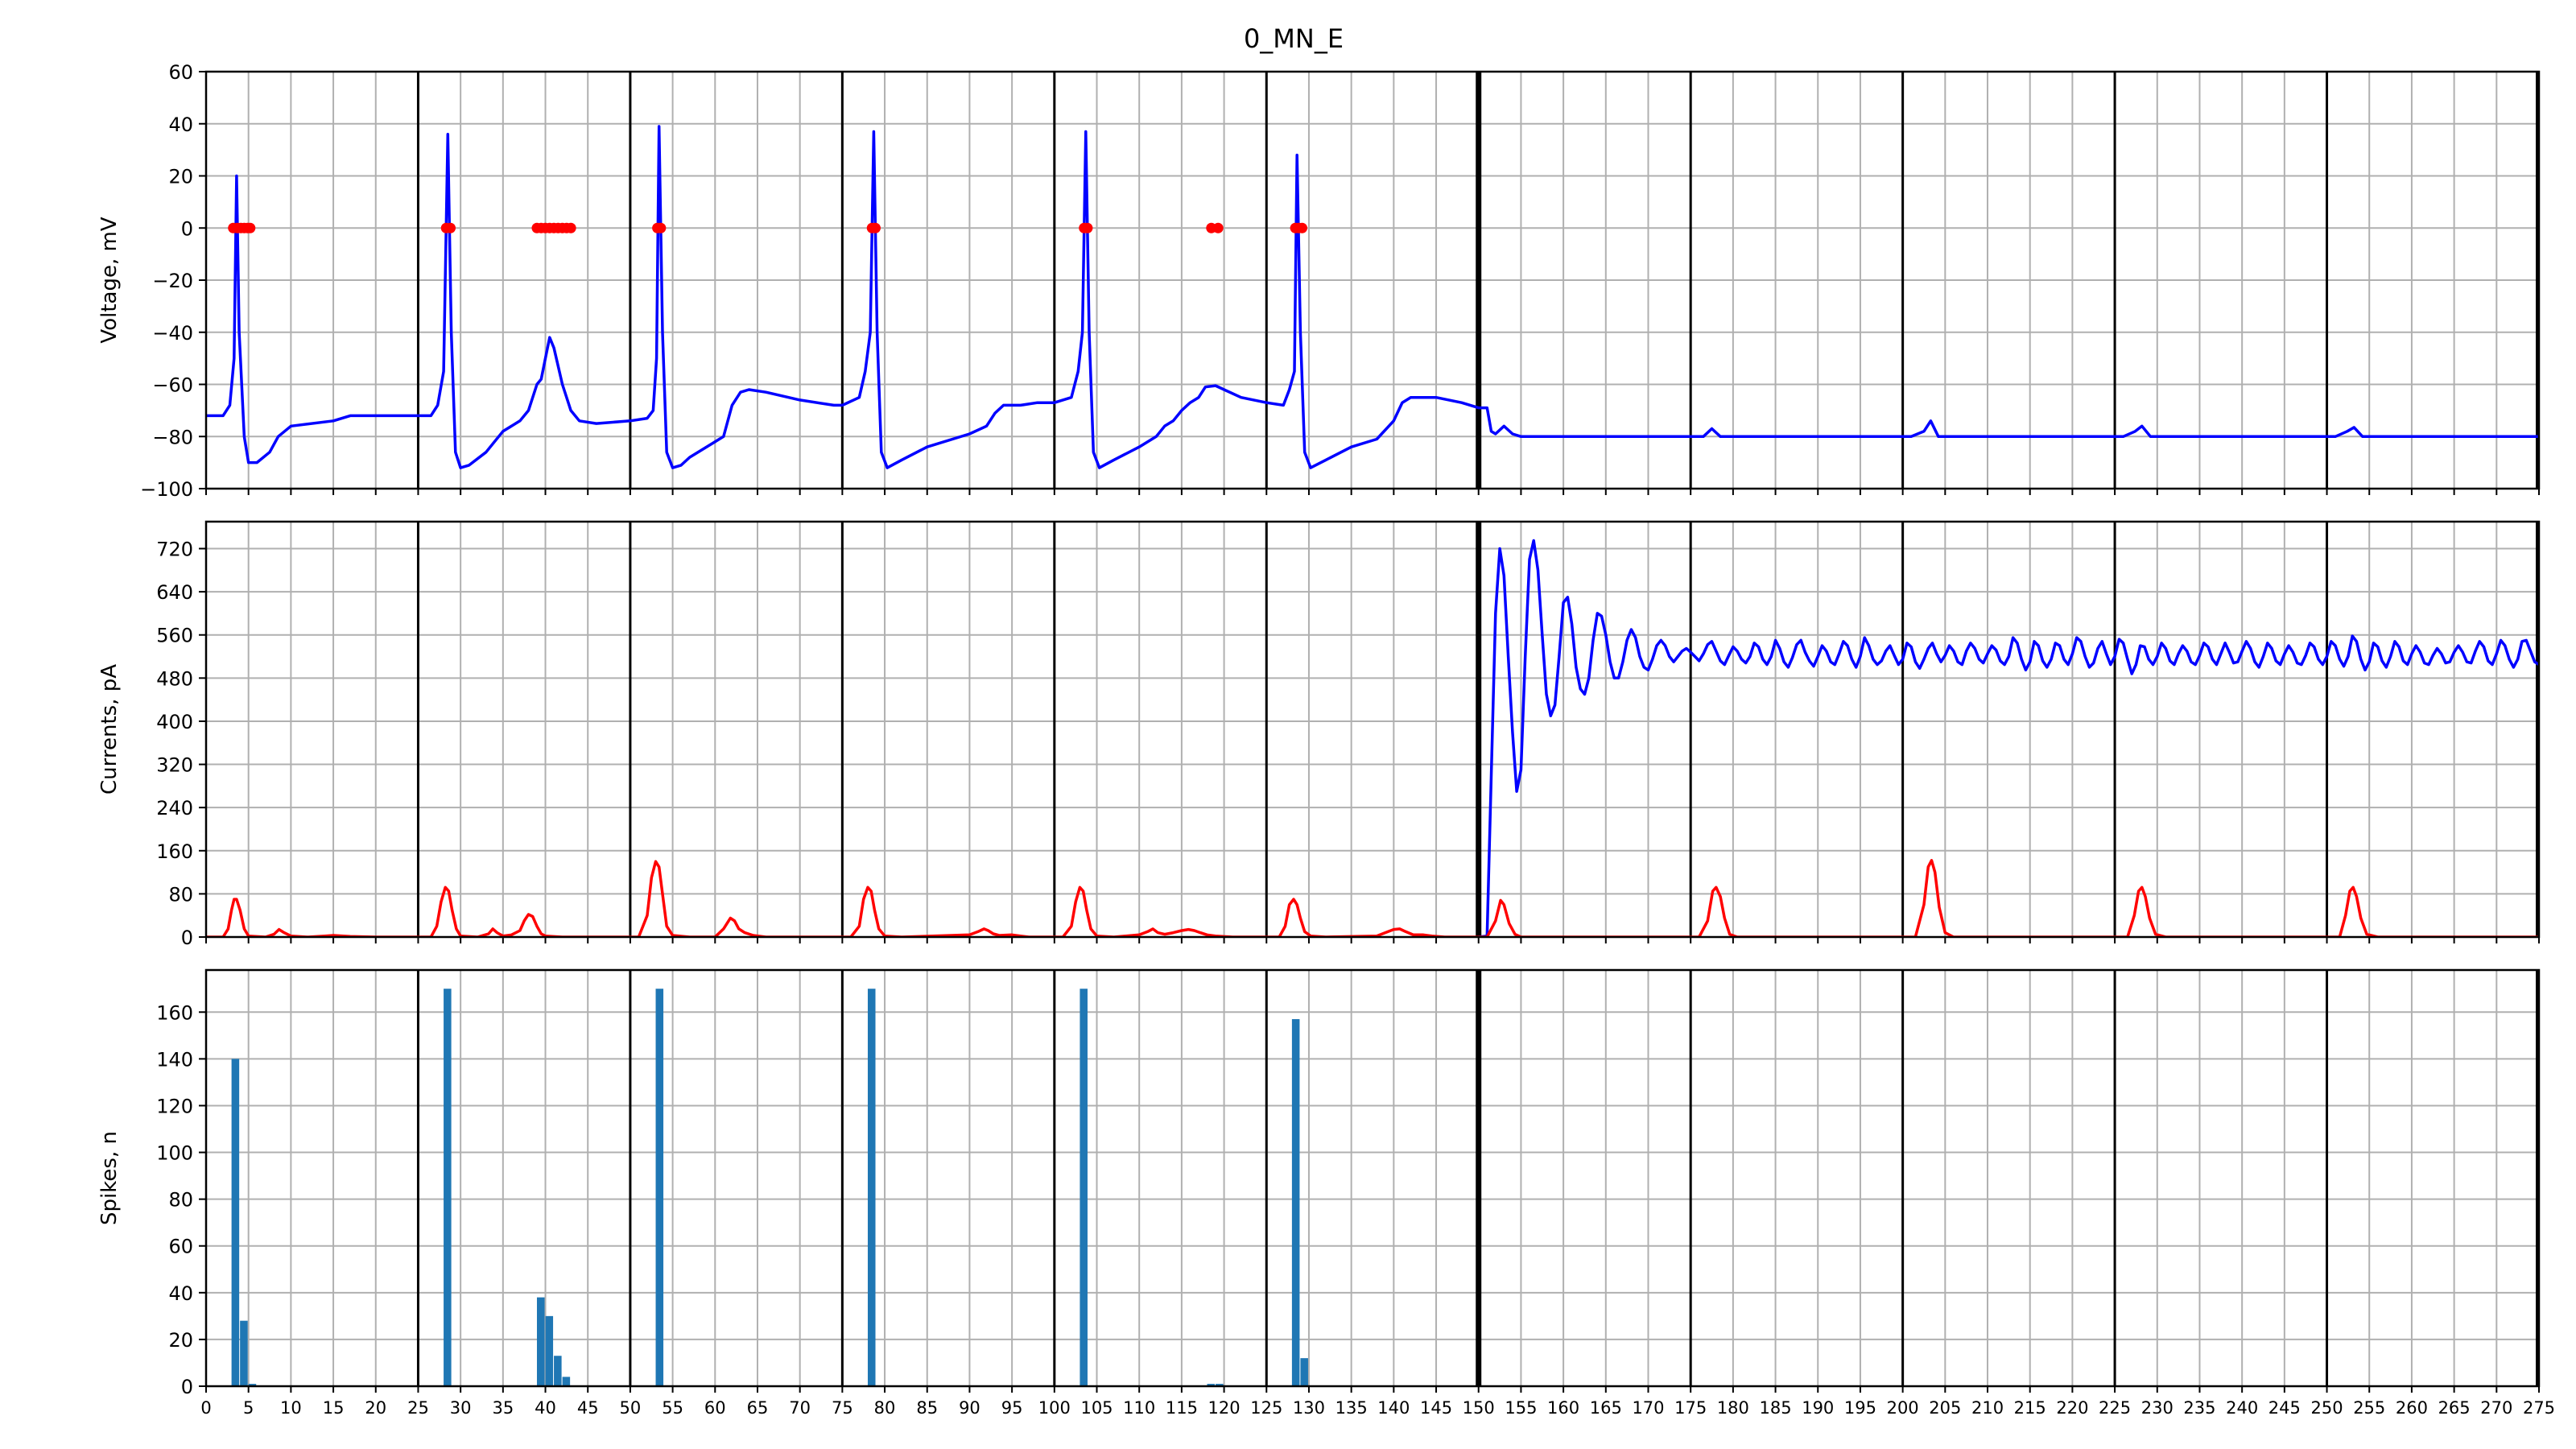 The height and width of the screenshot is (1449, 2576). What do you see at coordinates (2115, 1408) in the screenshot?
I see `x-tick-label: 225` at bounding box center [2115, 1408].